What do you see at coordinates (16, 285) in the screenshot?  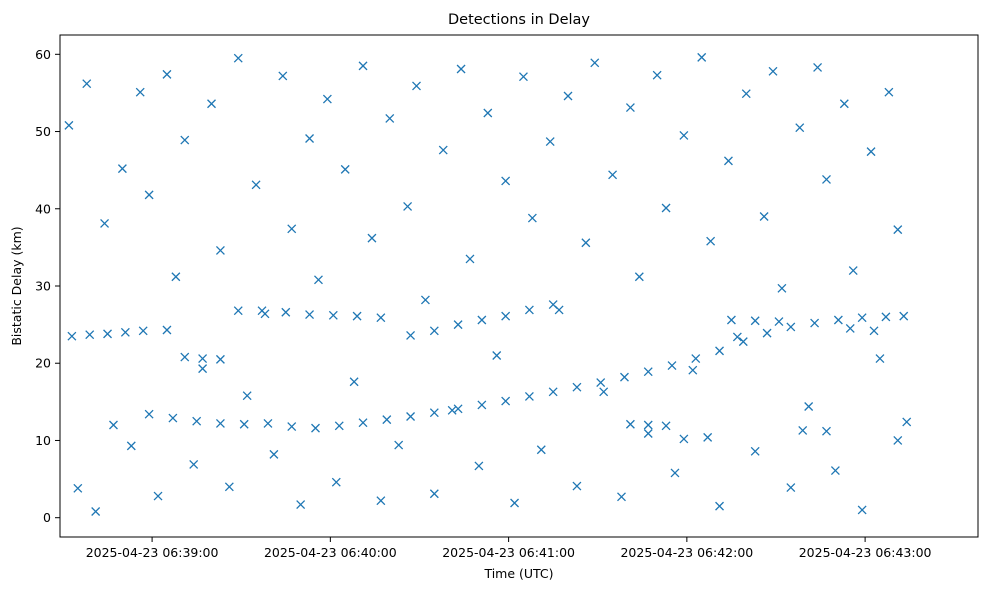 I see `y-axis-label: Bistatic Delay (km)` at bounding box center [16, 285].